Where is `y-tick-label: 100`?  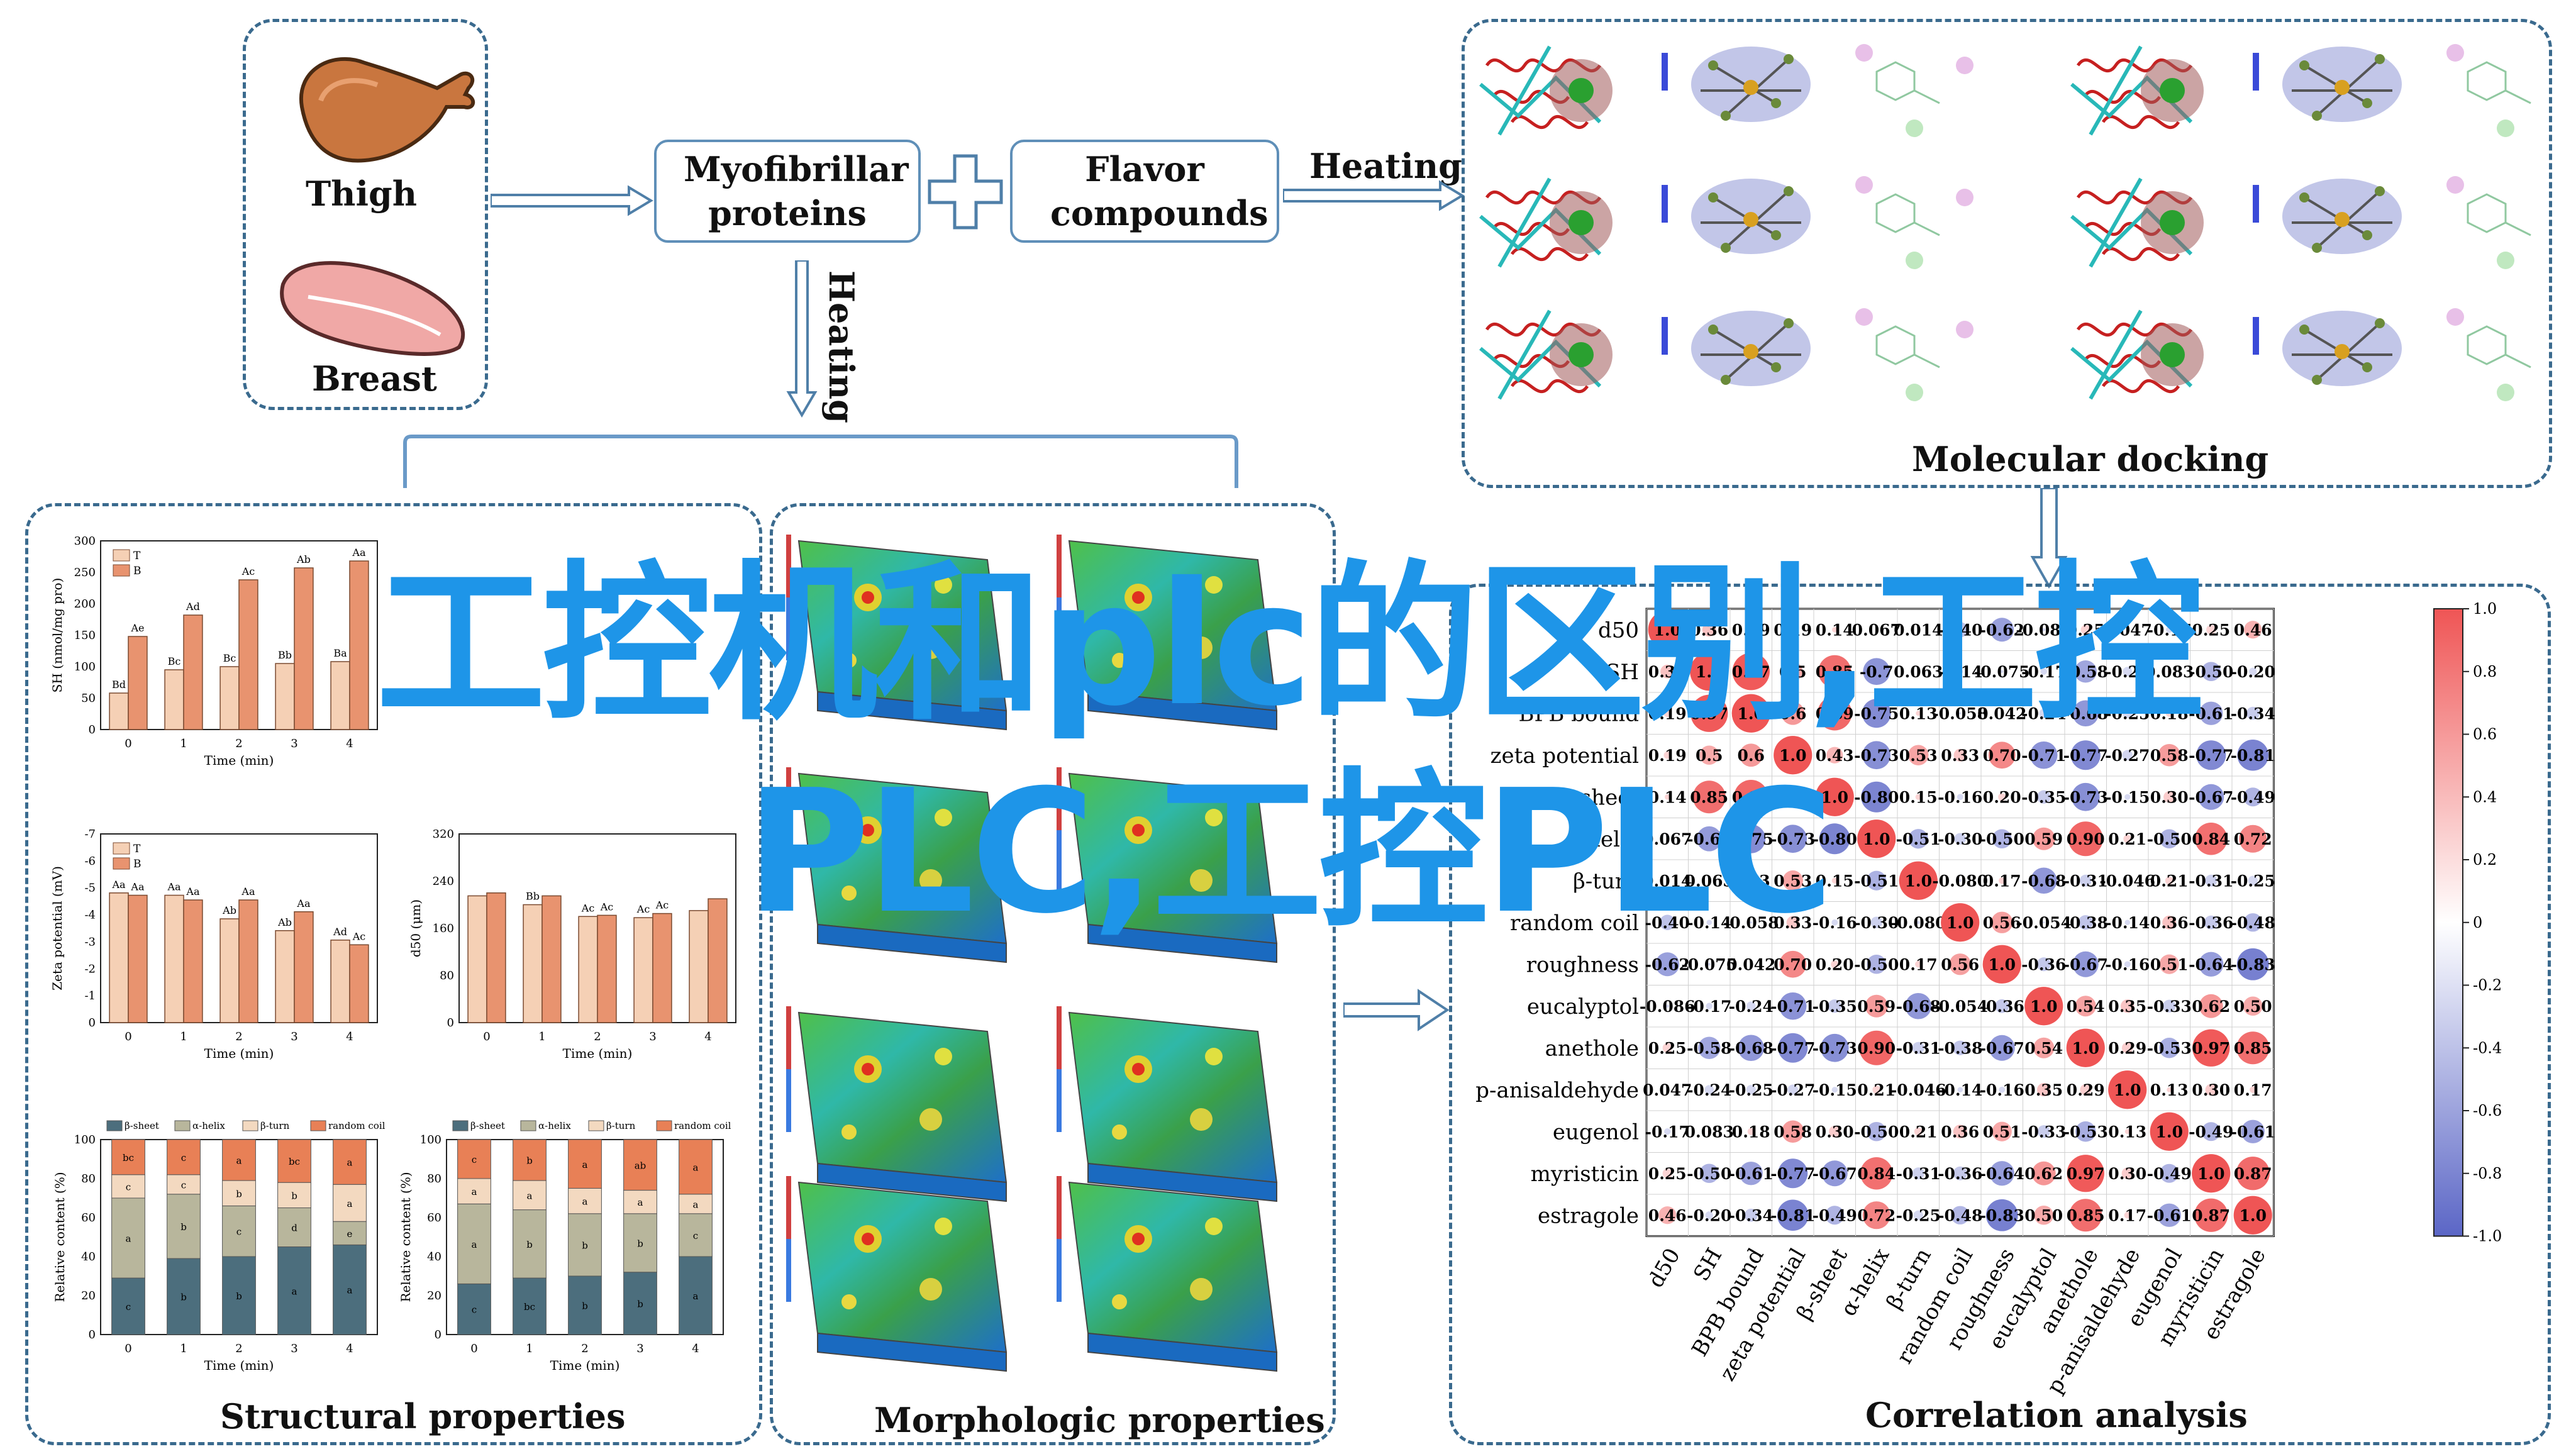
y-tick-label: 100 is located at coordinates (85, 1139).